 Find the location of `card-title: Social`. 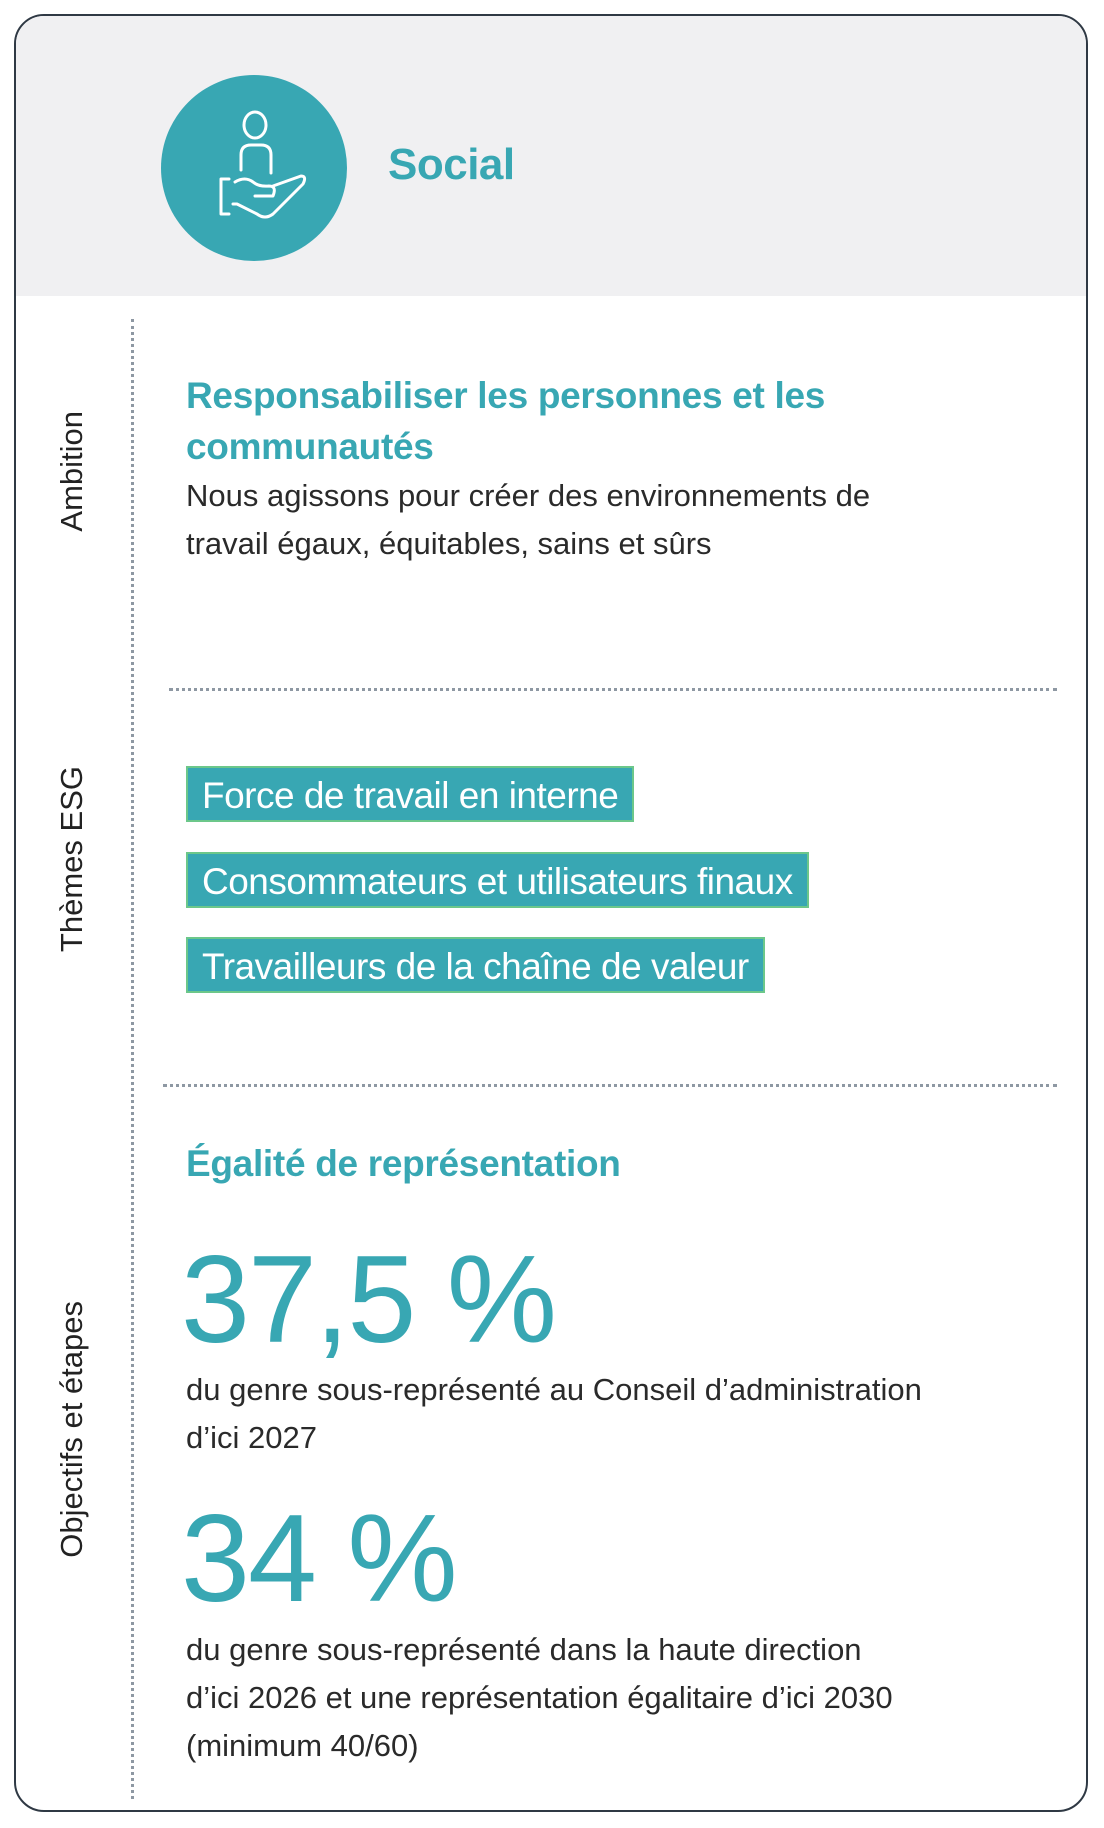

card-title: Social is located at coordinates (451, 164).